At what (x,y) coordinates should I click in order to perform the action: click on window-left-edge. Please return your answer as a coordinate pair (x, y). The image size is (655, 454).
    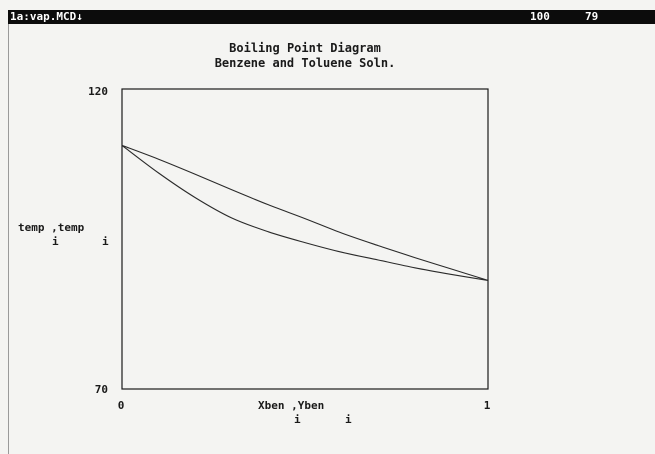
    Looking at the image, I should click on (8, 239).